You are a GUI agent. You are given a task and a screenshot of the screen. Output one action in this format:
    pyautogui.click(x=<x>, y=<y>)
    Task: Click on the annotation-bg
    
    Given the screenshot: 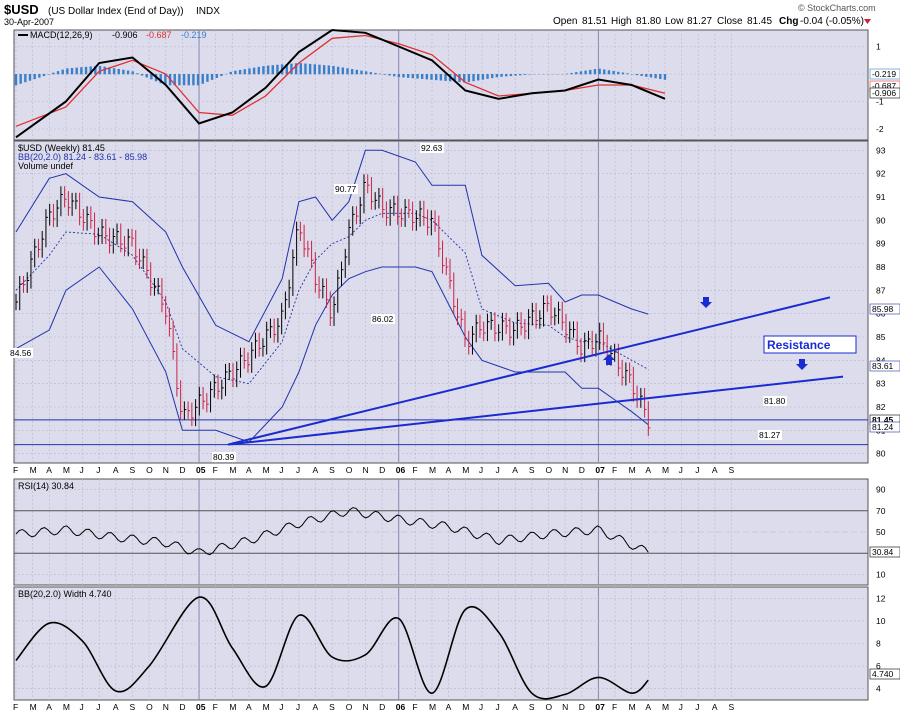 What is the action you would take?
    pyautogui.click(x=224, y=457)
    